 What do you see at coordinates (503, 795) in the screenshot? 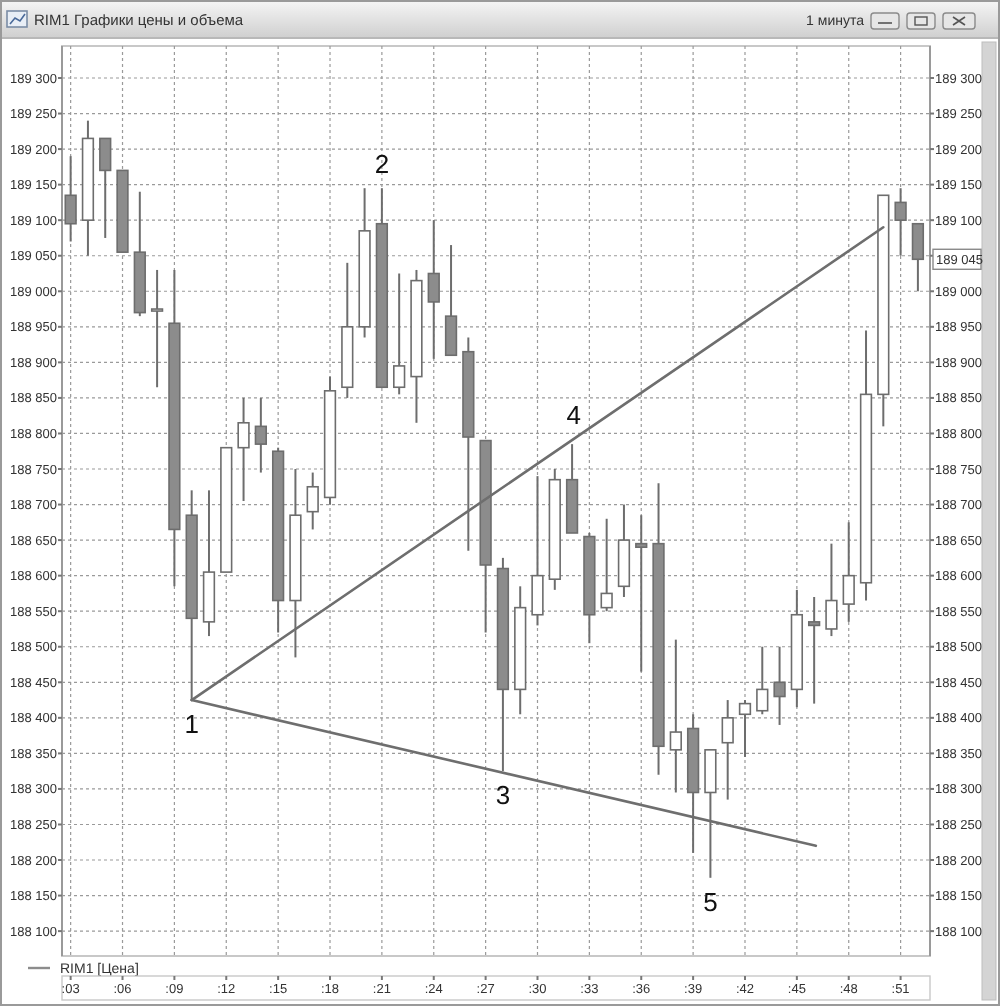
I see `annotation: 3` at bounding box center [503, 795].